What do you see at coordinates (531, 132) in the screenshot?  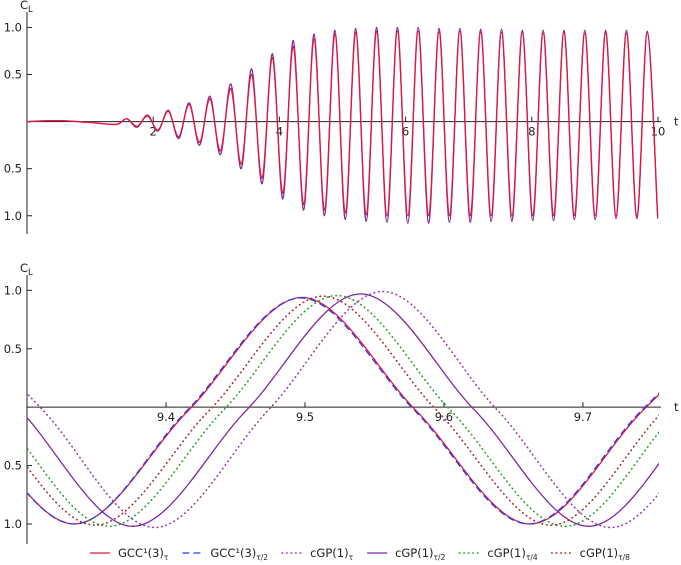 I see `x-tick-label: 8` at bounding box center [531, 132].